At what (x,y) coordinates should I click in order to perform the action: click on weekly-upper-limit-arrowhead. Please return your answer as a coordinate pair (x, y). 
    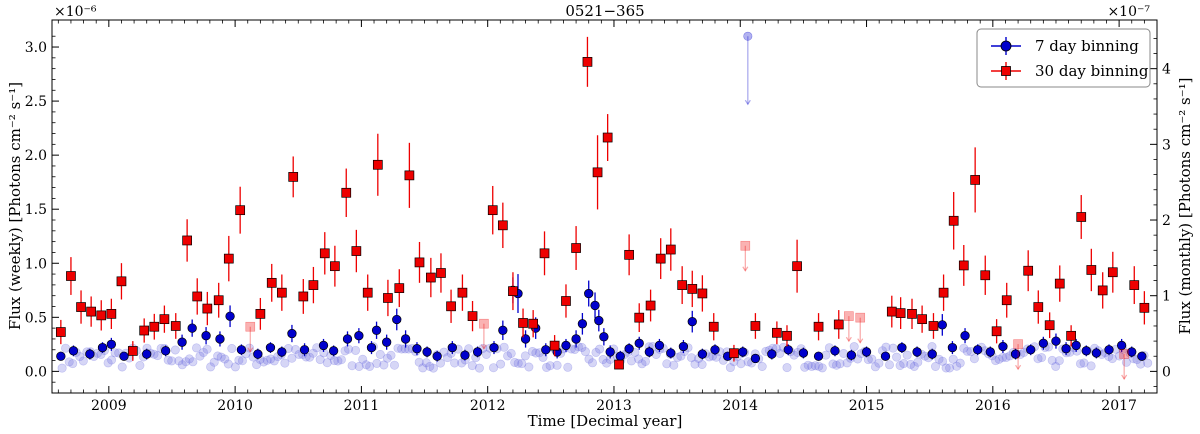
    Looking at the image, I should click on (747, 102).